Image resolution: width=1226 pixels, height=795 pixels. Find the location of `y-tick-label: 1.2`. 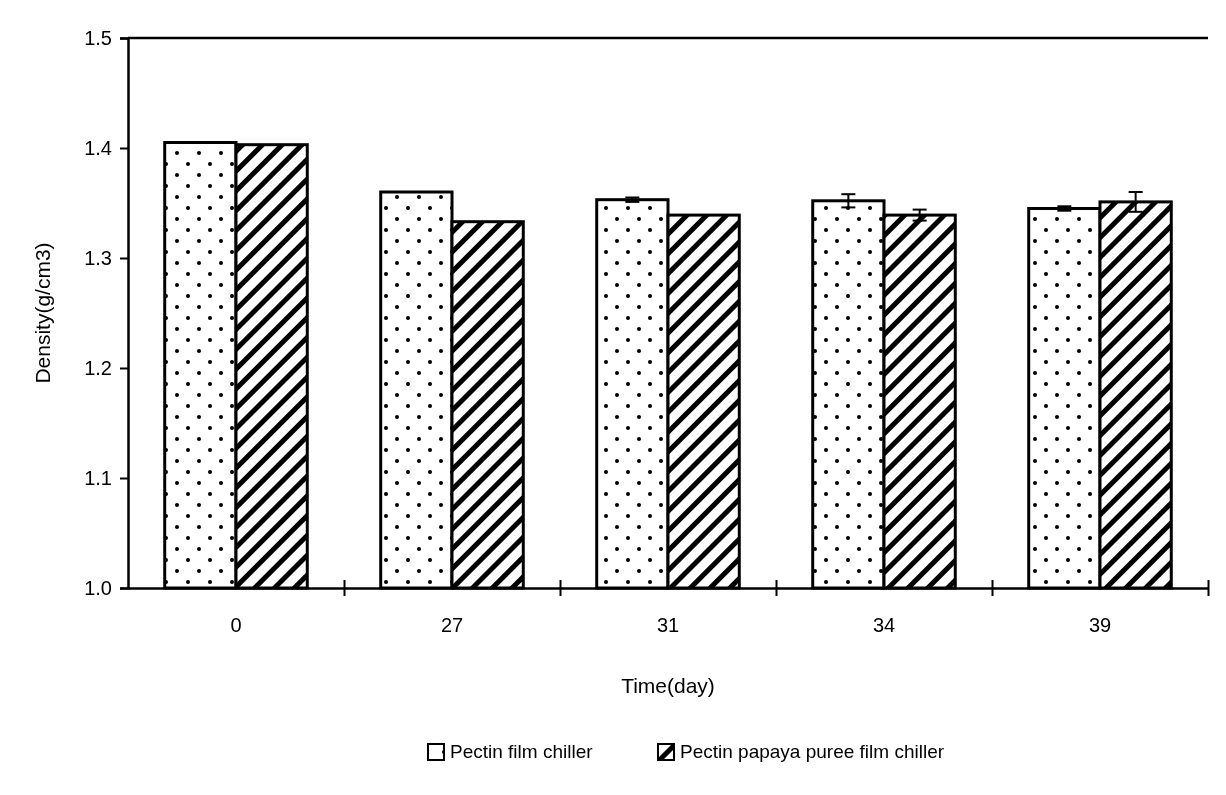

y-tick-label: 1.2 is located at coordinates (98, 367).